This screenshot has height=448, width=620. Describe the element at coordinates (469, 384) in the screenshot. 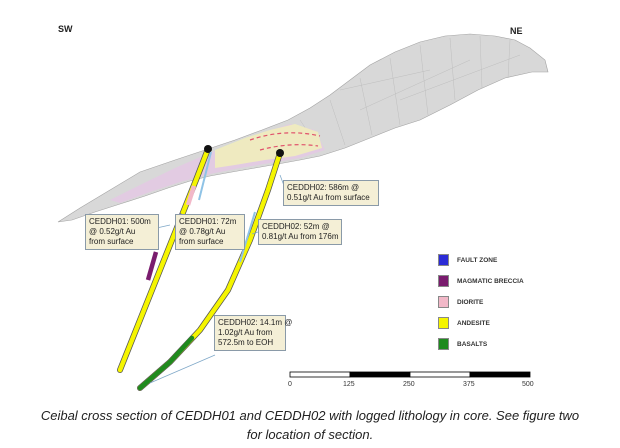

I see `scale-tick-label: 375` at that location.